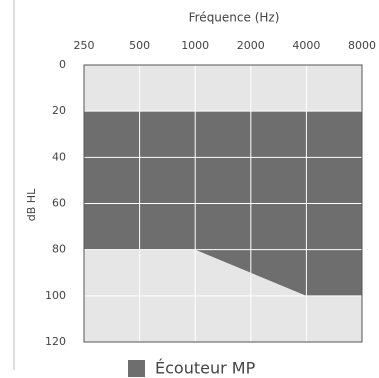  Describe the element at coordinates (31, 204) in the screenshot. I see `y-axis-title: dB HL` at that location.